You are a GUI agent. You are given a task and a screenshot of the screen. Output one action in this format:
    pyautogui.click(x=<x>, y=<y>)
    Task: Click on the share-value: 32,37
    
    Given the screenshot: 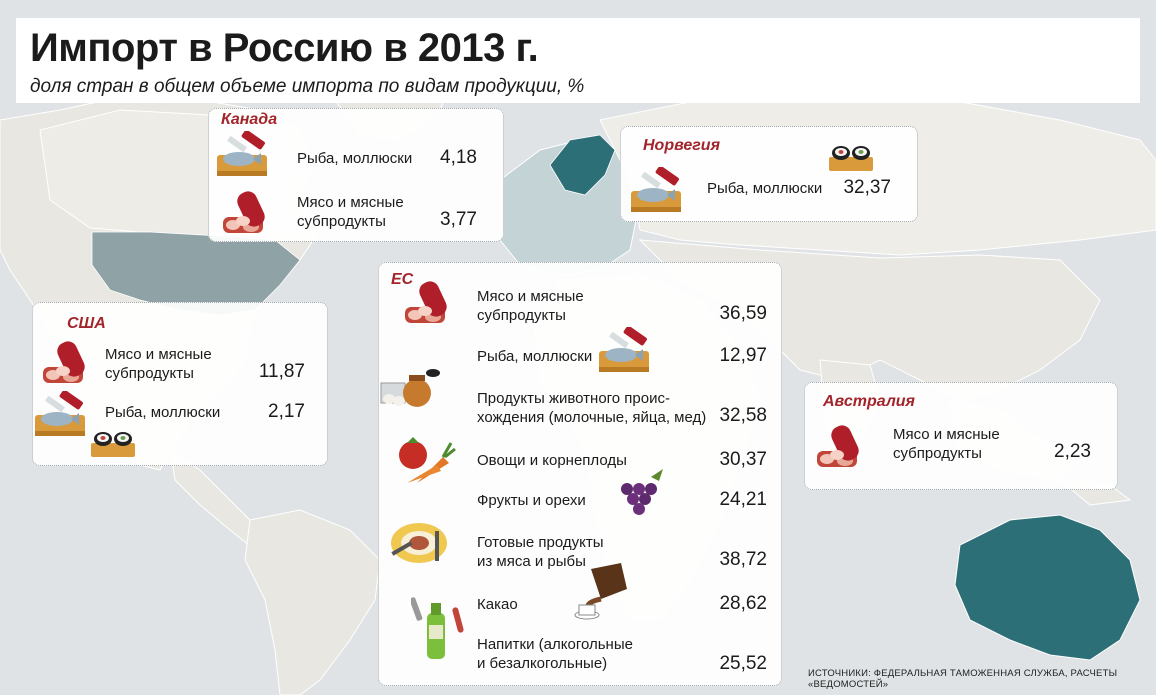 What is the action you would take?
    pyautogui.click(x=867, y=187)
    